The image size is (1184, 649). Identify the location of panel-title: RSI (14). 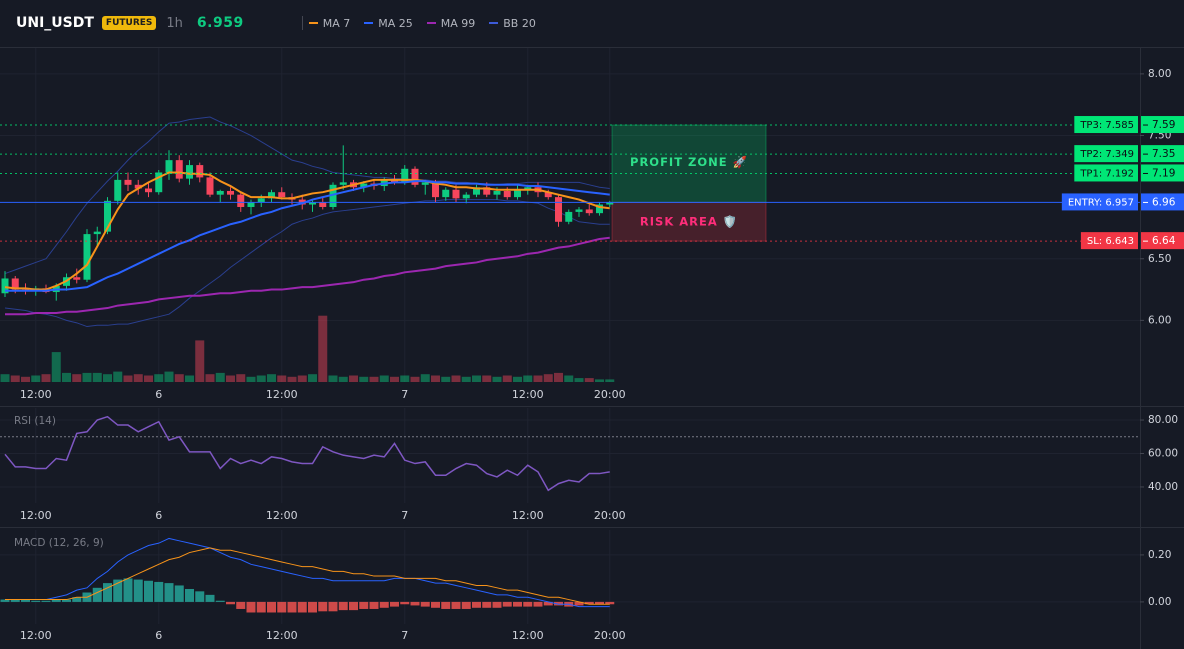
(35, 421).